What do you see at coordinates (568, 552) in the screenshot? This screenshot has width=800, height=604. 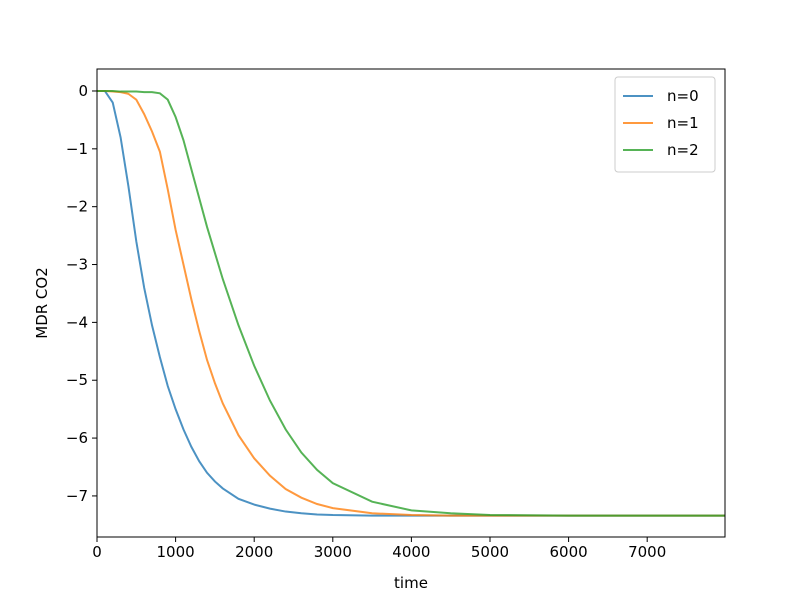 I see `x-tick-label: 6000` at bounding box center [568, 552].